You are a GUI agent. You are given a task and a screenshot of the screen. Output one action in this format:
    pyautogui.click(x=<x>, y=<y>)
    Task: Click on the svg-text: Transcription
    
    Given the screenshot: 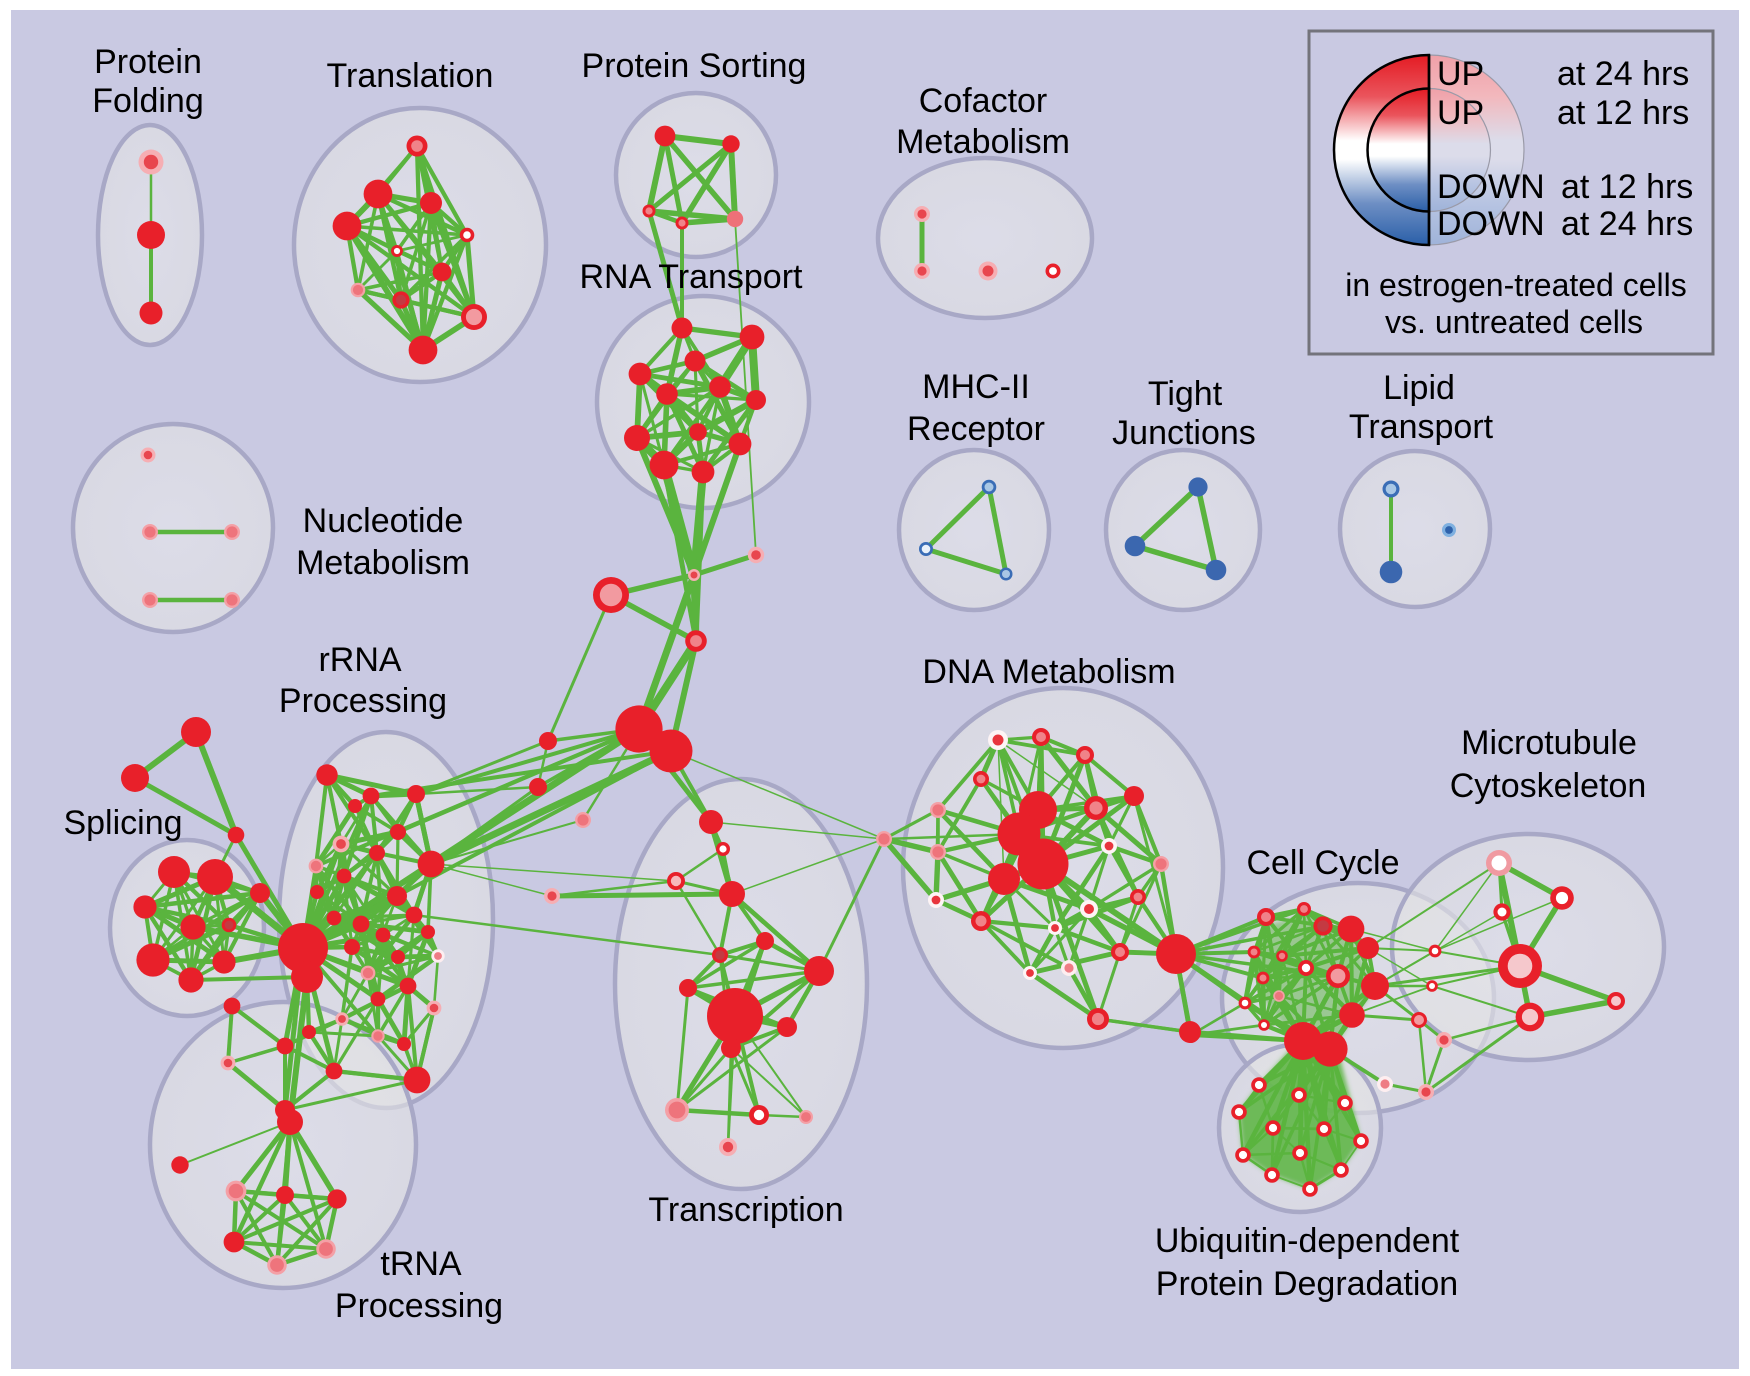 What is the action you would take?
    pyautogui.click(x=745, y=1210)
    